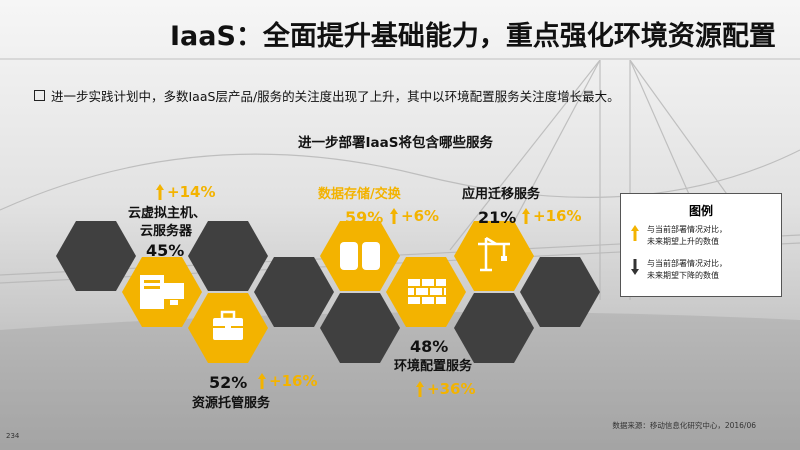 The height and width of the screenshot is (450, 800). Describe the element at coordinates (395, 143) in the screenshot. I see `section-title: 进一步部署IaaS将包含哪些服务` at that location.